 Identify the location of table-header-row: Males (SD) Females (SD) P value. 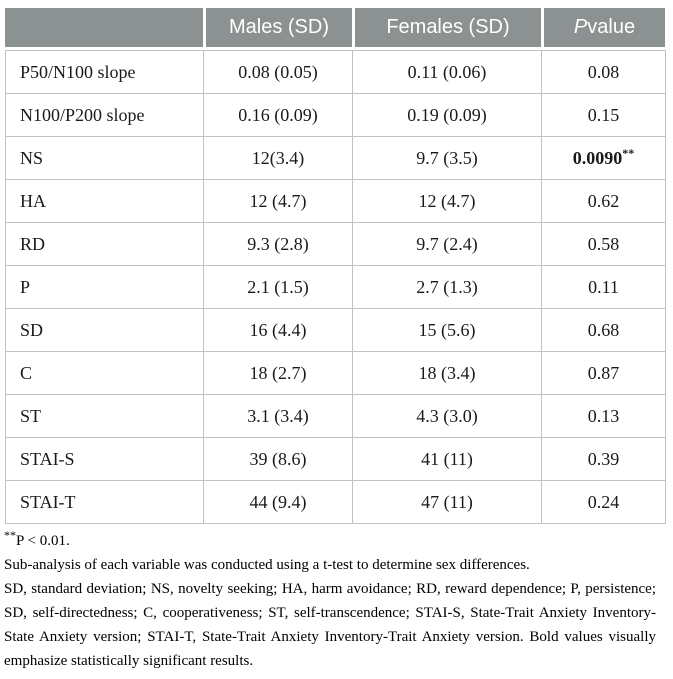
(335, 27).